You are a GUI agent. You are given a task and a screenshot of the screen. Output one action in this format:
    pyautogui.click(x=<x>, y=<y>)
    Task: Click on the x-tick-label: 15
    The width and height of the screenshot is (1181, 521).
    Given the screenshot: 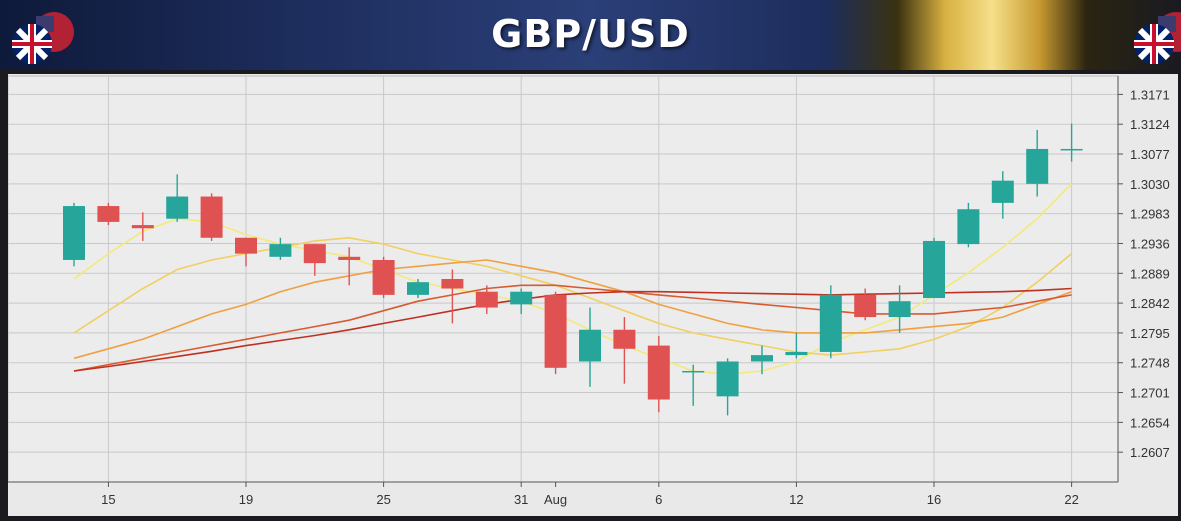 What is the action you would take?
    pyautogui.click(x=108, y=499)
    